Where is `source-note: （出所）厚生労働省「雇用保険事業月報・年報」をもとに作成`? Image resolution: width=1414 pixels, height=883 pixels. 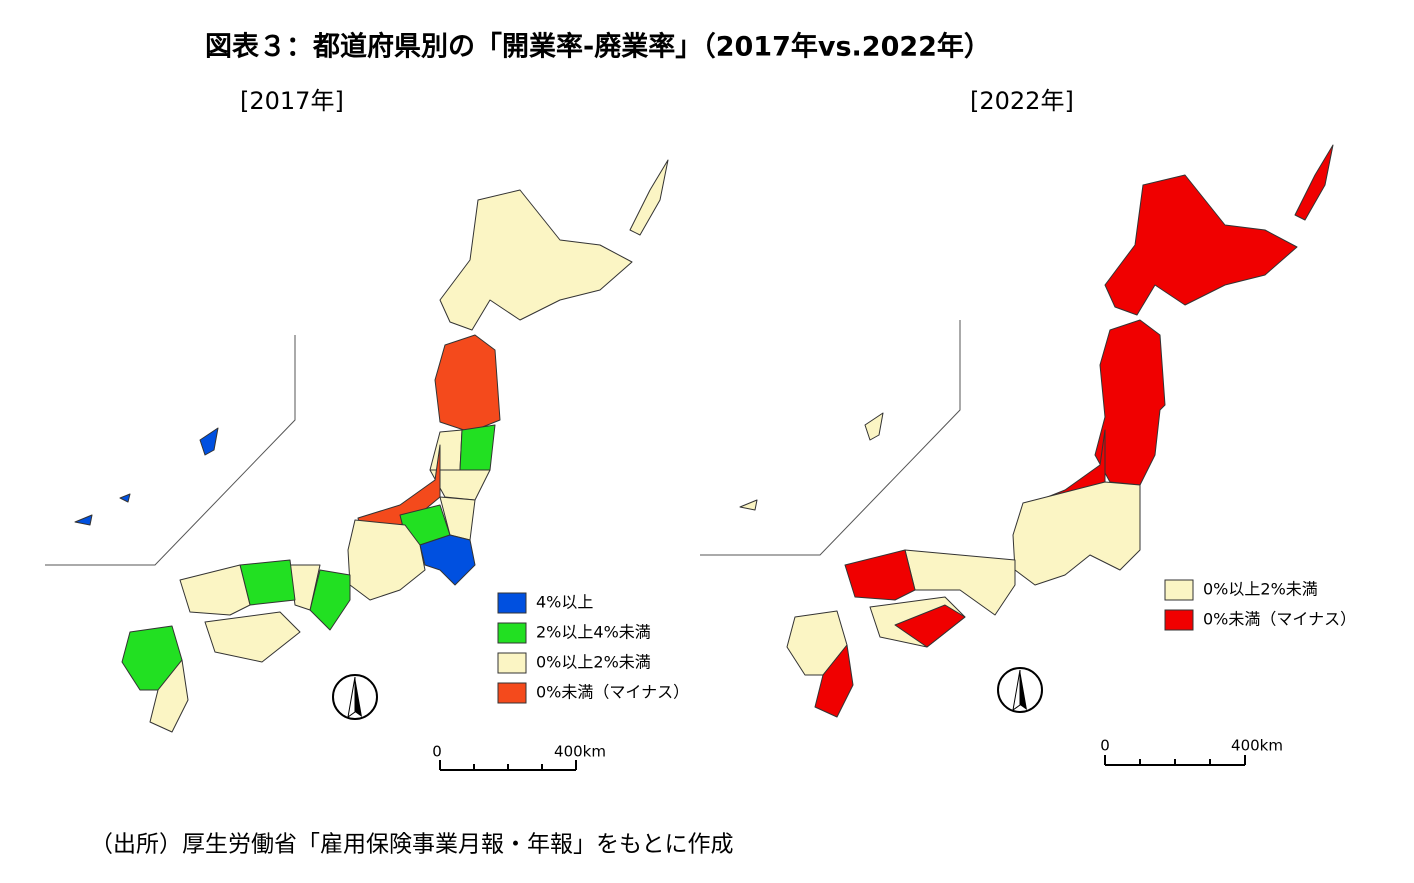 source-note: （出所）厚生労働省「雇用保険事業月報・年報」をもとに作成 is located at coordinates (412, 845).